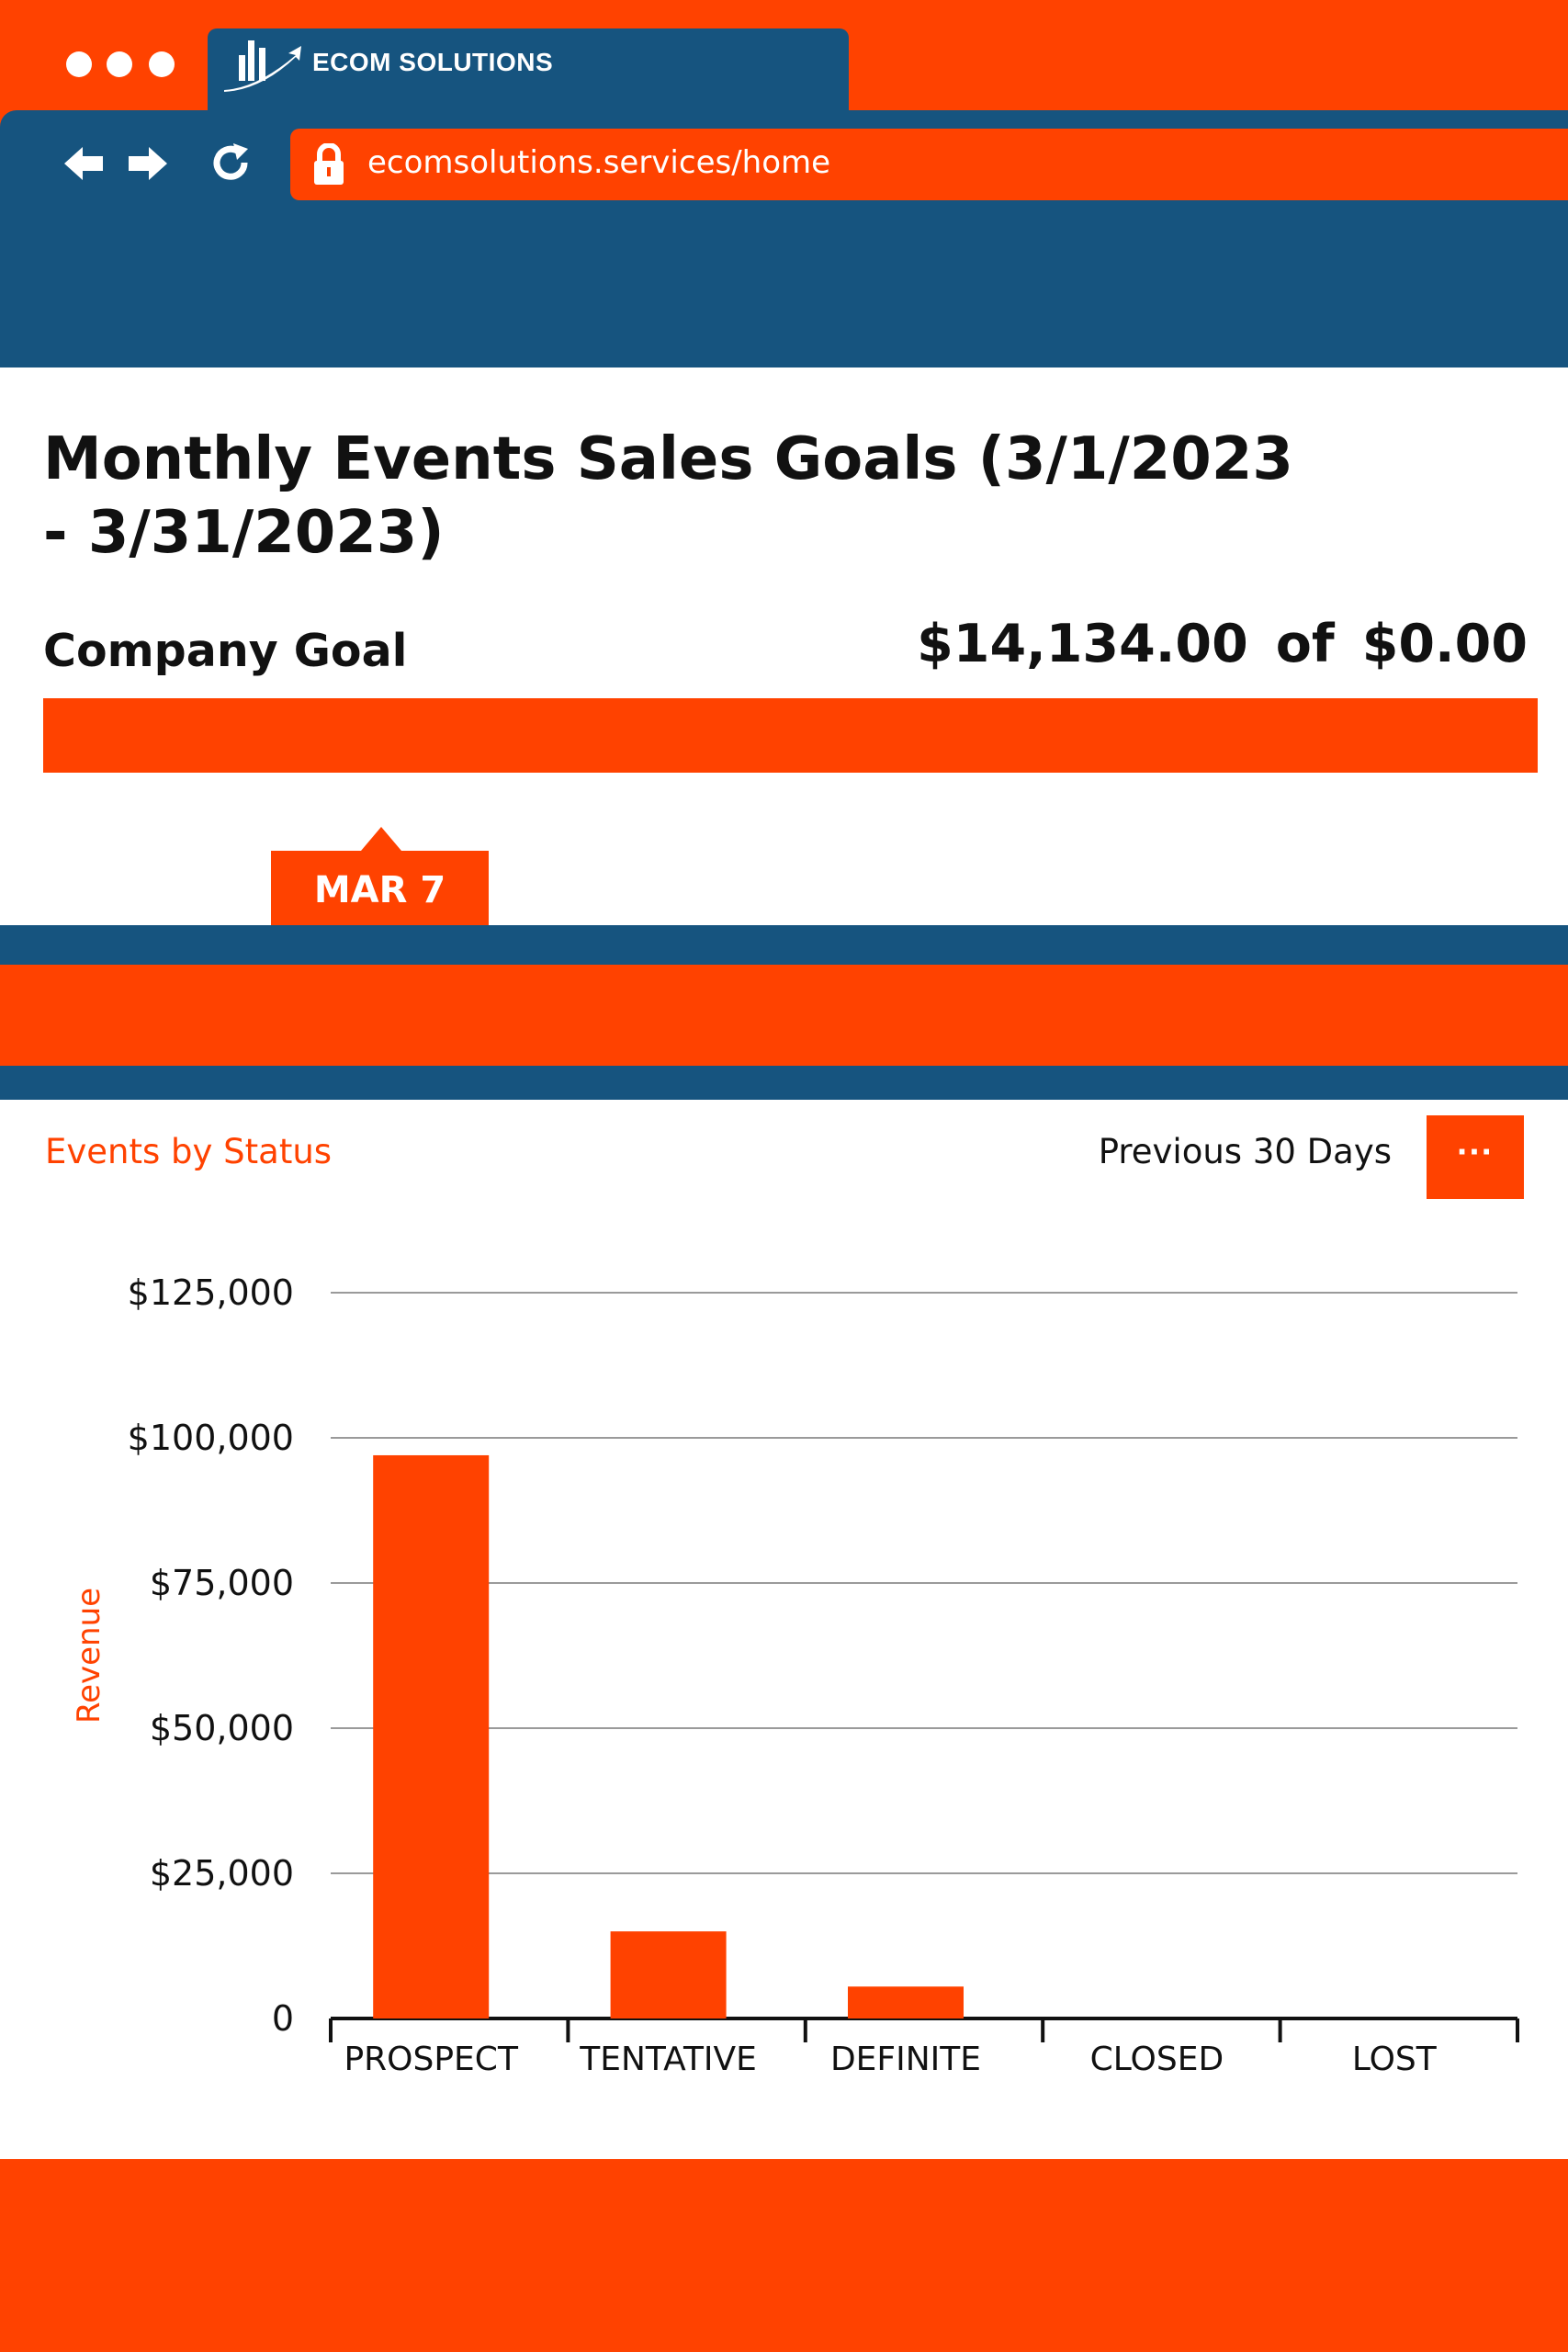 The image size is (1568, 2352). I want to click on divider-band-accent, so click(784, 1016).